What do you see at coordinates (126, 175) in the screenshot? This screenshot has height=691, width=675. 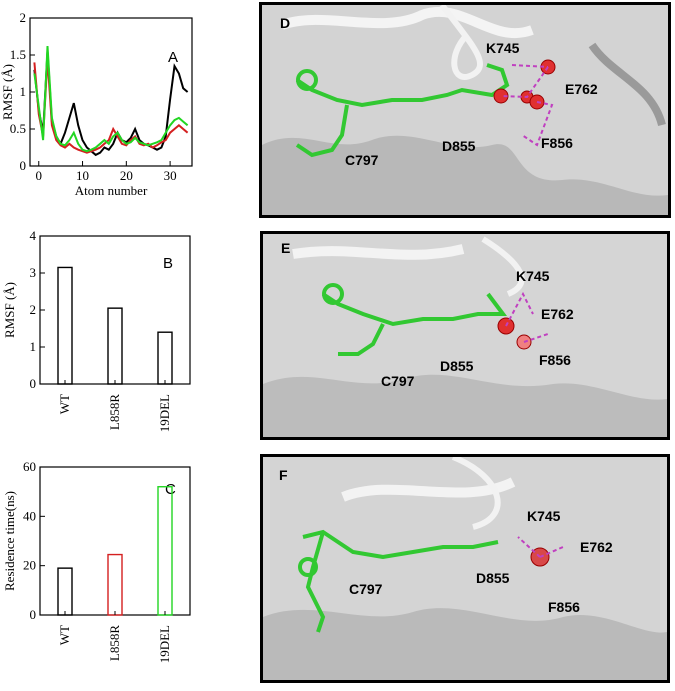 I see `x-tick-label: 20` at bounding box center [126, 175].